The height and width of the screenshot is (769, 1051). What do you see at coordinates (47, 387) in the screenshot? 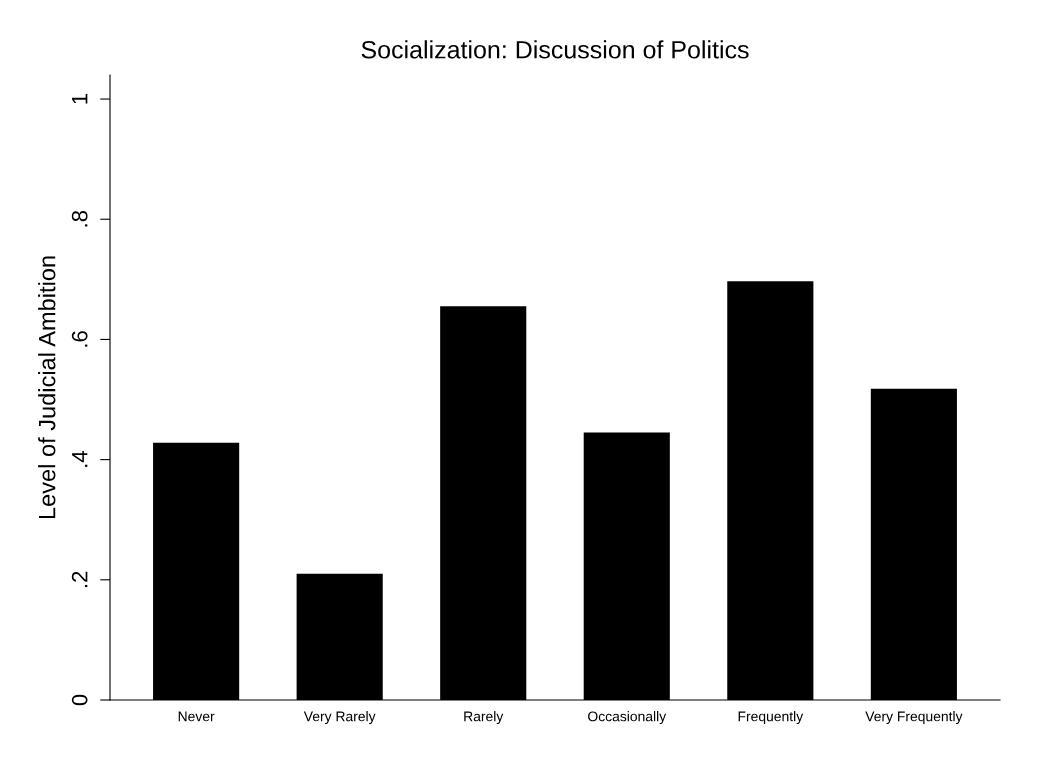
I see `y-axis-title: Level of Judicial Ambition` at bounding box center [47, 387].